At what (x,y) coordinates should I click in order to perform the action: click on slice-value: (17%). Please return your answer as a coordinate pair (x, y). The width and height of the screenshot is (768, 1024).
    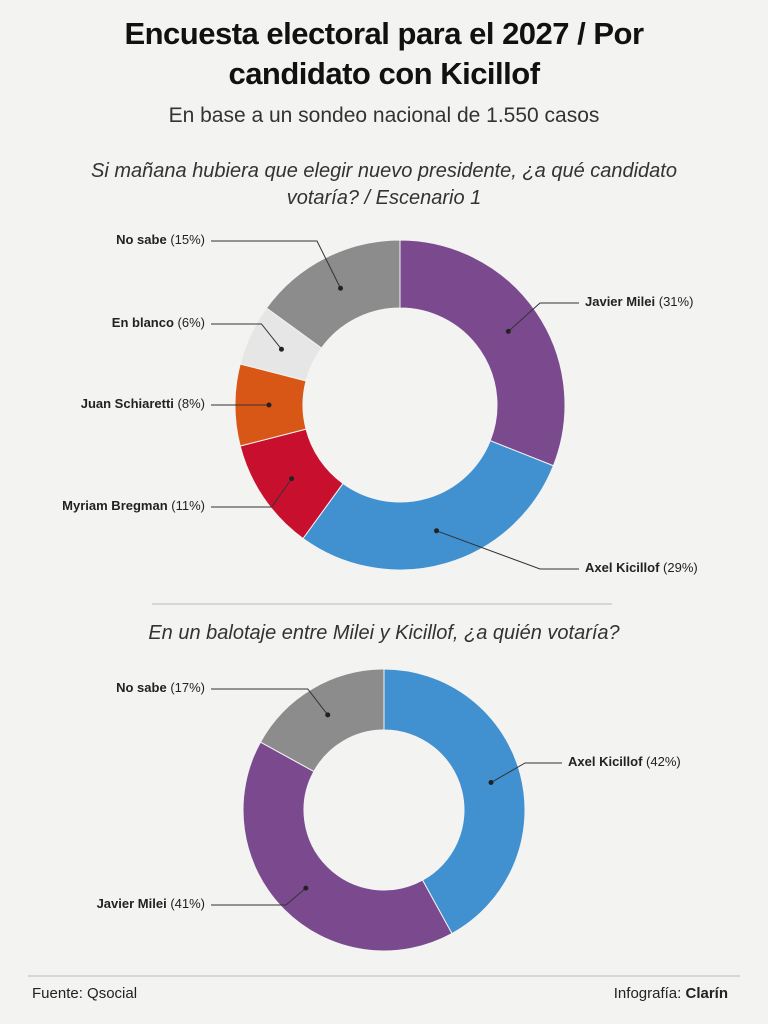
    Looking at the image, I should click on (187, 687).